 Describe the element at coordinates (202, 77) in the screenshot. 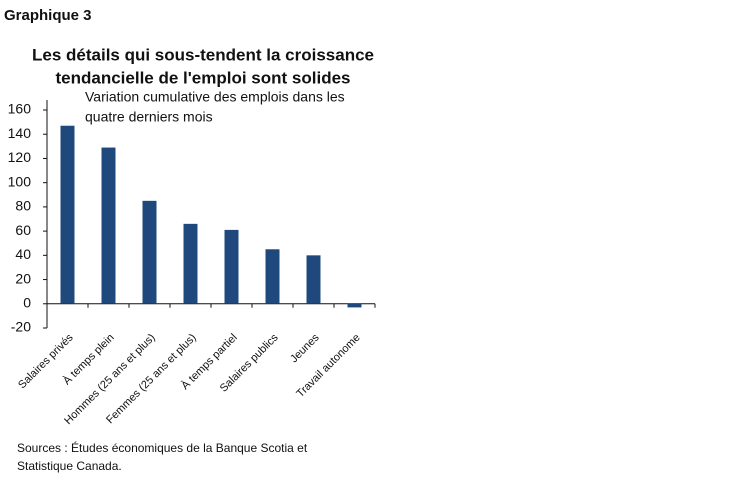

I see `chart-title: tendancielle de l'emploi sont solides` at that location.